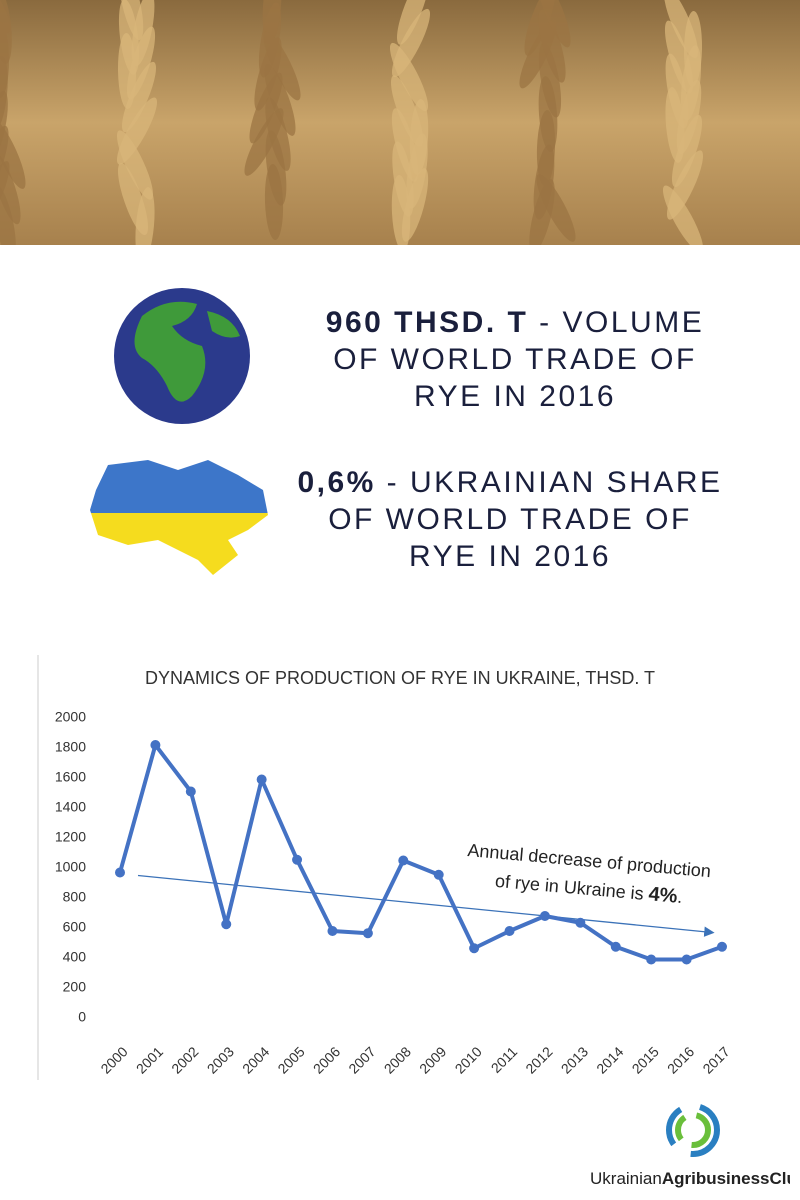  I want to click on annotation-part: 4%, so click(663, 896).